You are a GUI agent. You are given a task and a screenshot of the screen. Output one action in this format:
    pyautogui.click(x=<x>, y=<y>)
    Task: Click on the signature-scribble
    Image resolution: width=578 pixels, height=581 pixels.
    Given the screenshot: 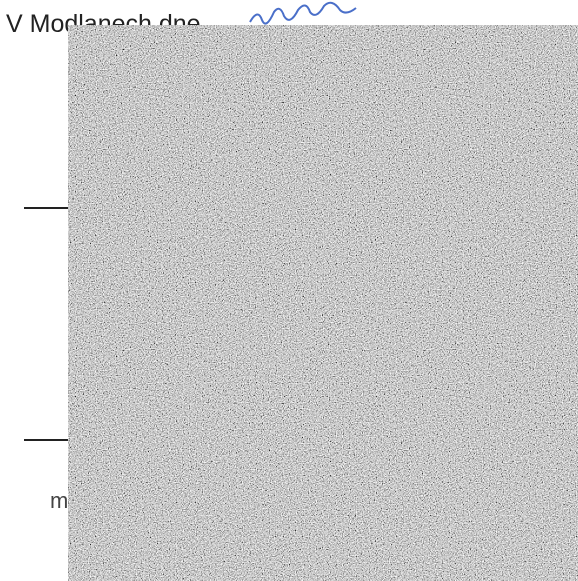 What is the action you would take?
    pyautogui.click(x=303, y=13)
    